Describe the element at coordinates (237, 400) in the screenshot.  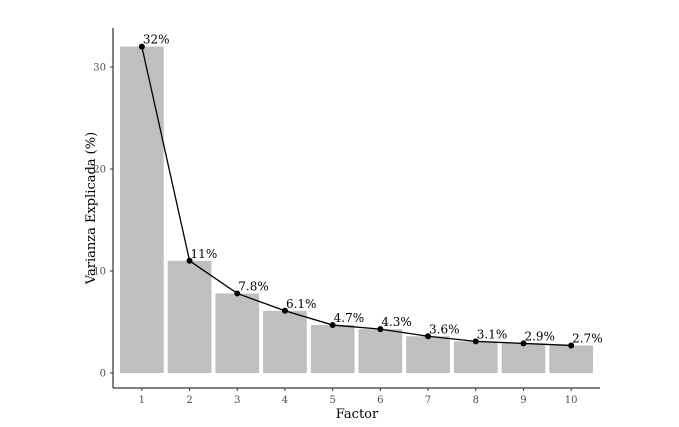
I see `x-tick-label: 3` at that location.